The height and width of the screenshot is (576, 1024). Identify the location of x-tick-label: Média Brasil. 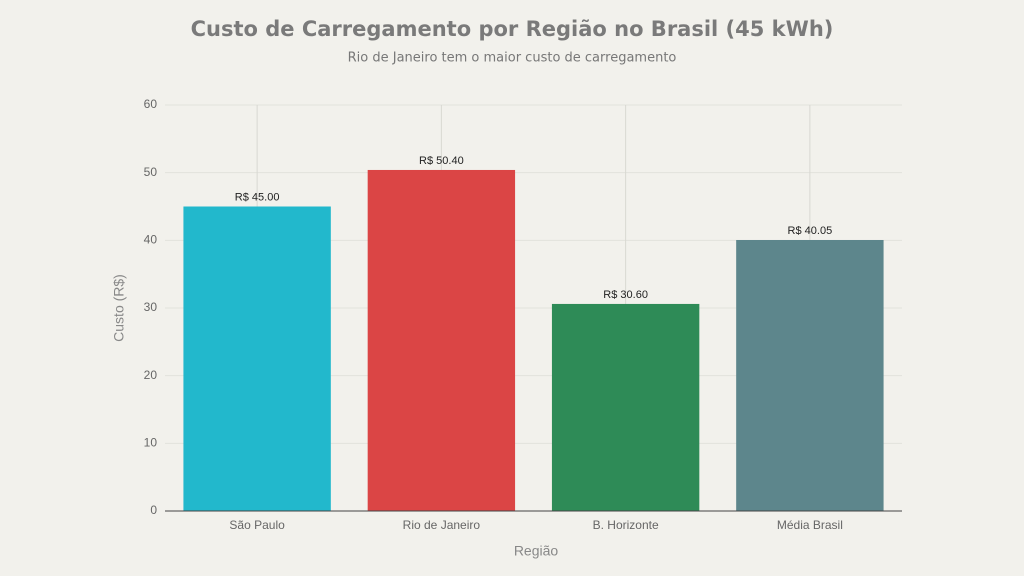
(810, 525).